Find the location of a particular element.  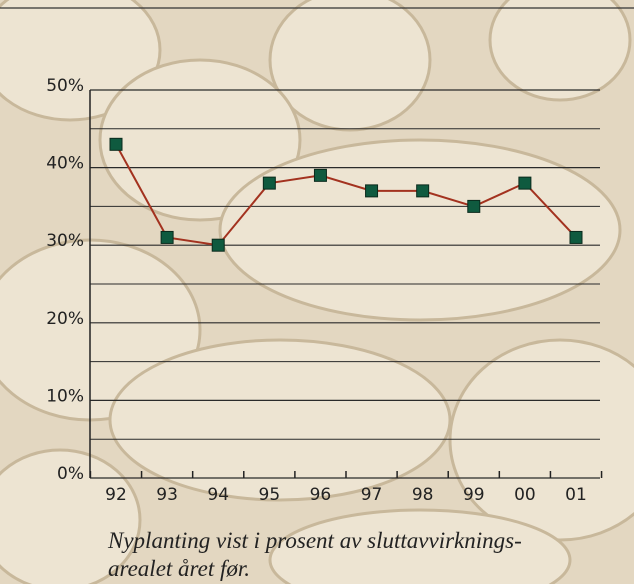

x-tick-label: 93 is located at coordinates (167, 495).